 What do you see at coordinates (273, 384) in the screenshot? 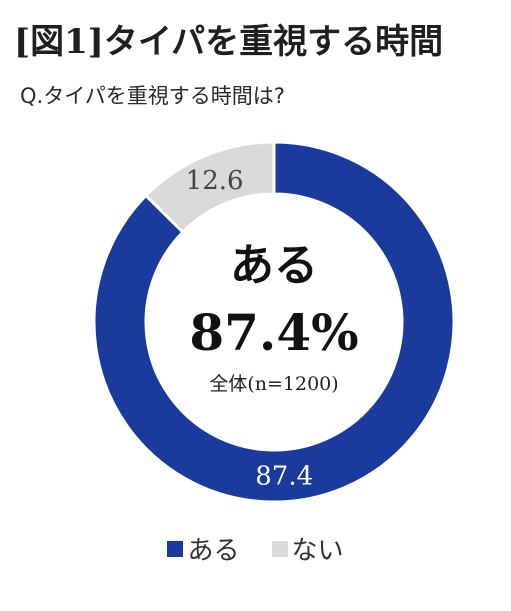
I see `center-note: 全体(n=1200)` at bounding box center [273, 384].